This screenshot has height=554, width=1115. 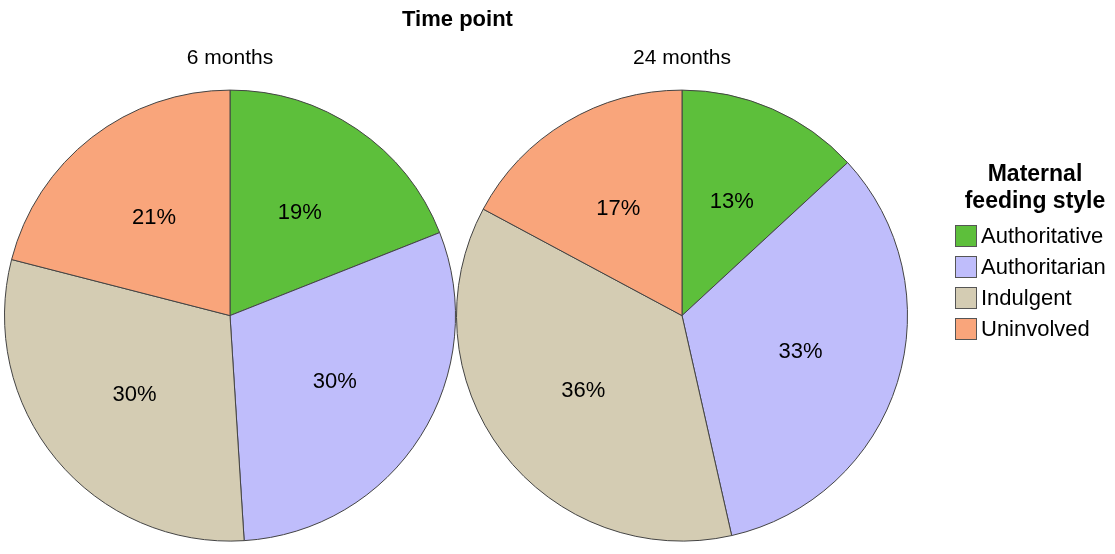 I want to click on legend-label: Uninvolved, so click(x=1035, y=328).